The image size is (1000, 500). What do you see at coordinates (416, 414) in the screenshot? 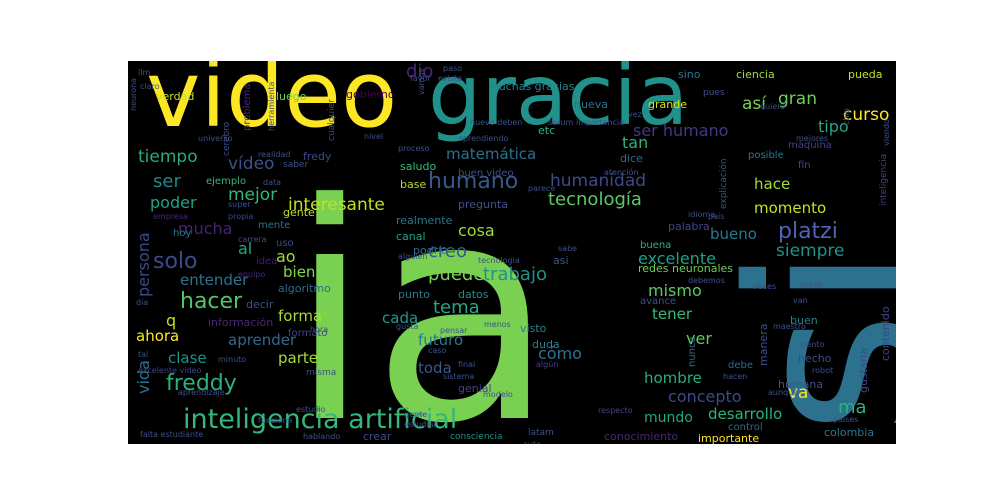
I see `word-gente: gente` at bounding box center [416, 414].